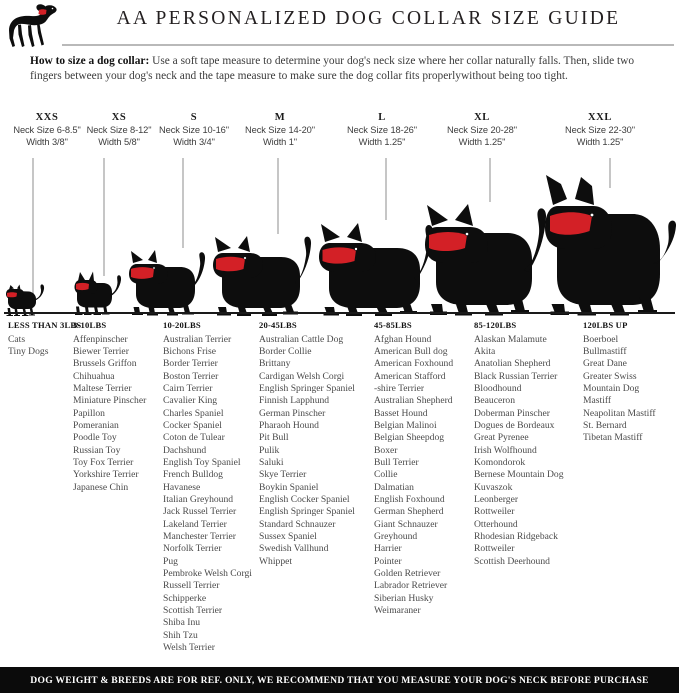 This screenshot has height=693, width=679. What do you see at coordinates (275, 364) in the screenshot?
I see `breed-list-item: Brittany` at bounding box center [275, 364].